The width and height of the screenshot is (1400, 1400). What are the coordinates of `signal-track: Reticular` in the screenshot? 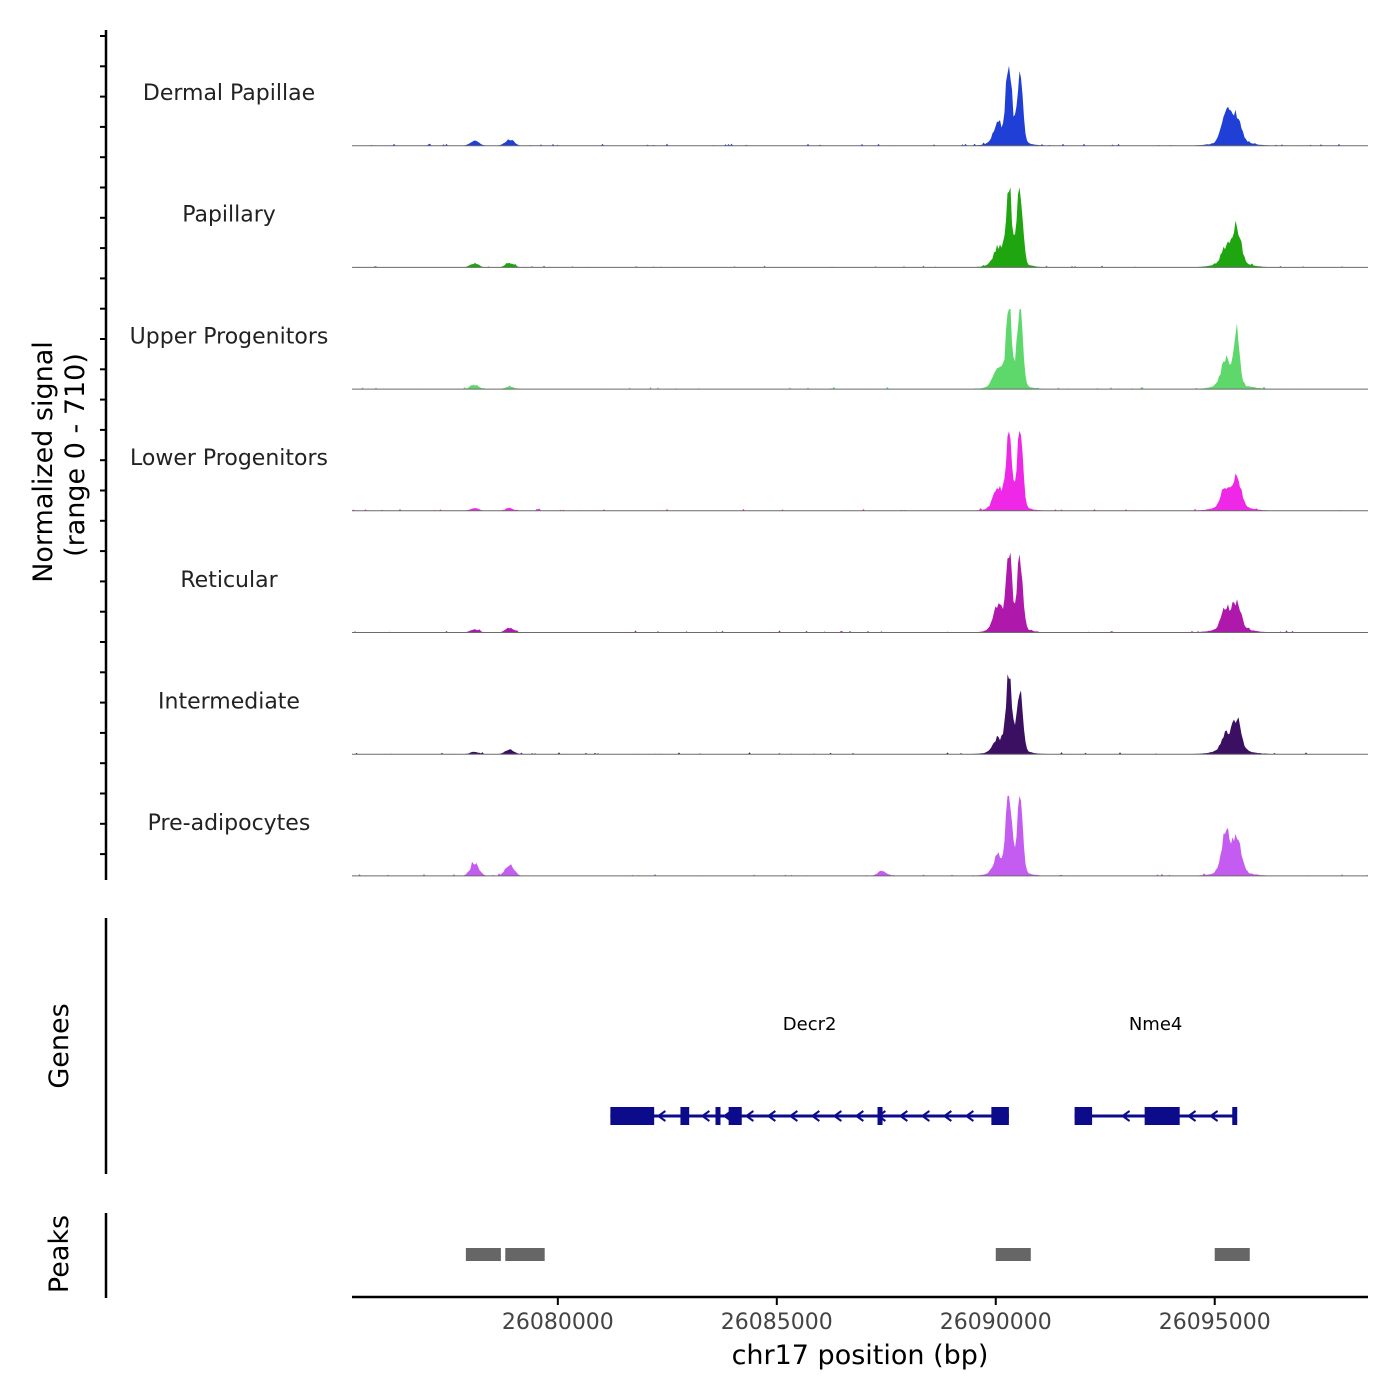 It's located at (774, 592).